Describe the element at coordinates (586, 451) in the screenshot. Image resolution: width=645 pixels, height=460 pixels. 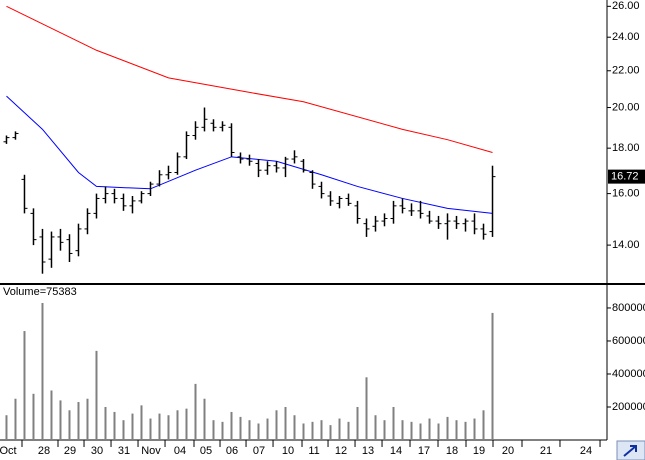
I see `x-tick-label: 24` at that location.